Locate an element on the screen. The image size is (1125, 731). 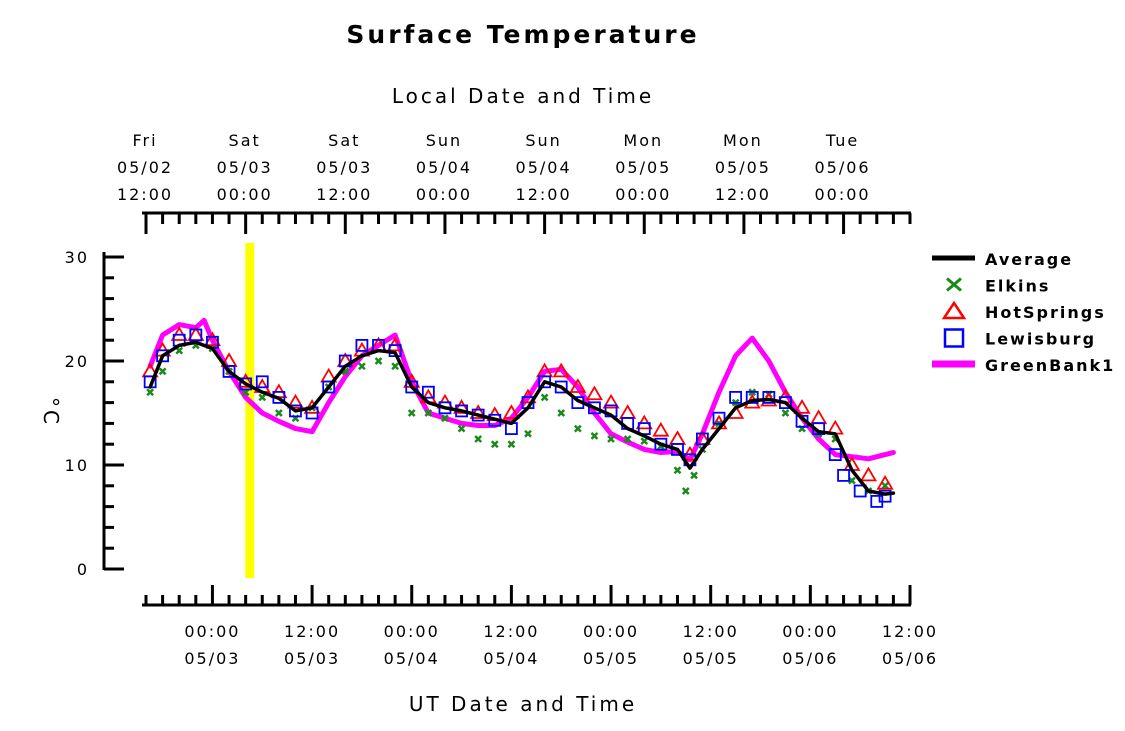
bottom-tick-date: 05/04 is located at coordinates (412, 658).